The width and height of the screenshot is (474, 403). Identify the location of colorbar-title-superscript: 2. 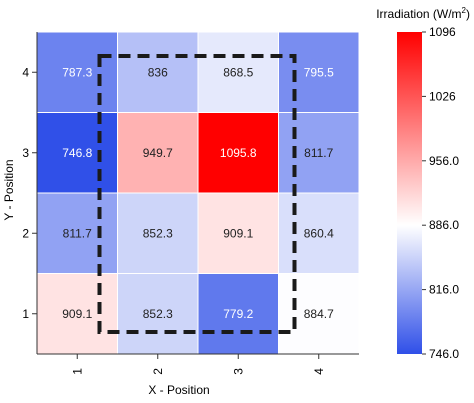
(464, 10).